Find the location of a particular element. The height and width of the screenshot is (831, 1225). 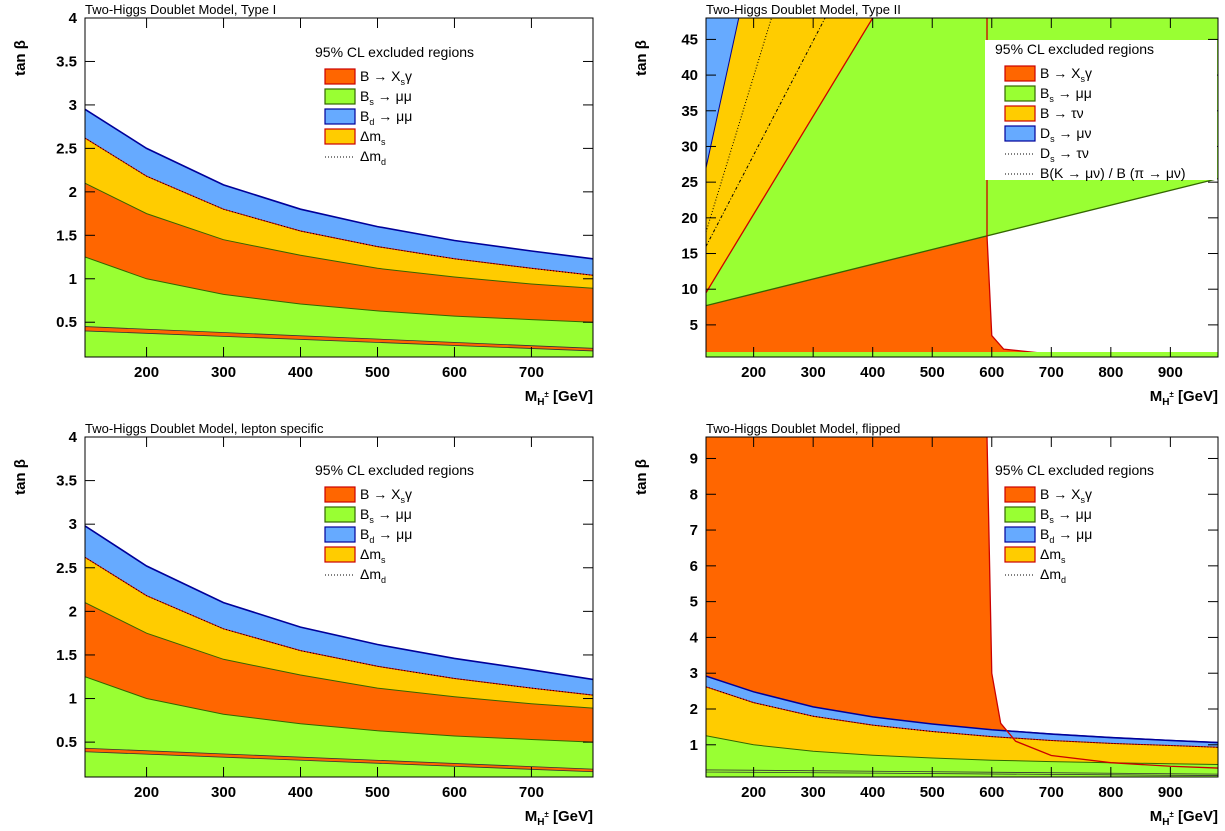

band-green is located at coordinates (339, 726).